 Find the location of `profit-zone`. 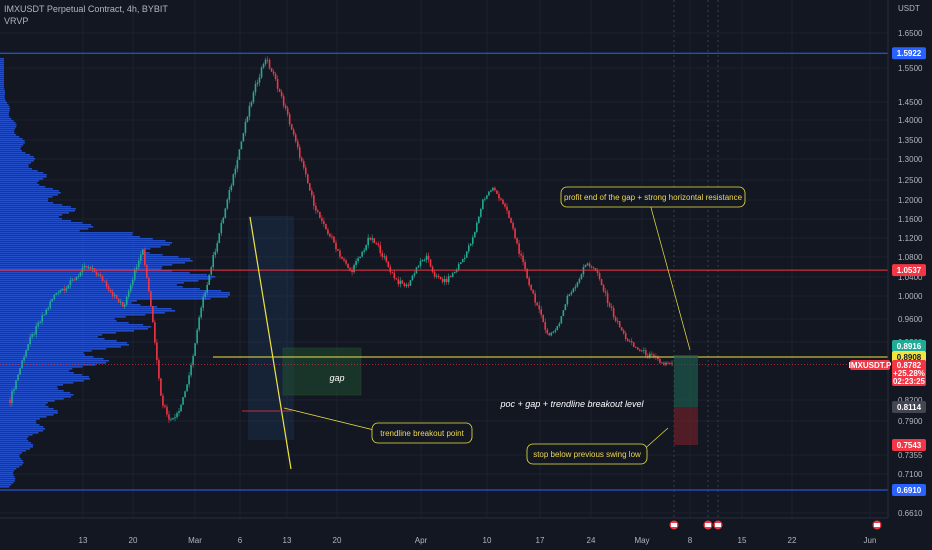

profit-zone is located at coordinates (686, 381).